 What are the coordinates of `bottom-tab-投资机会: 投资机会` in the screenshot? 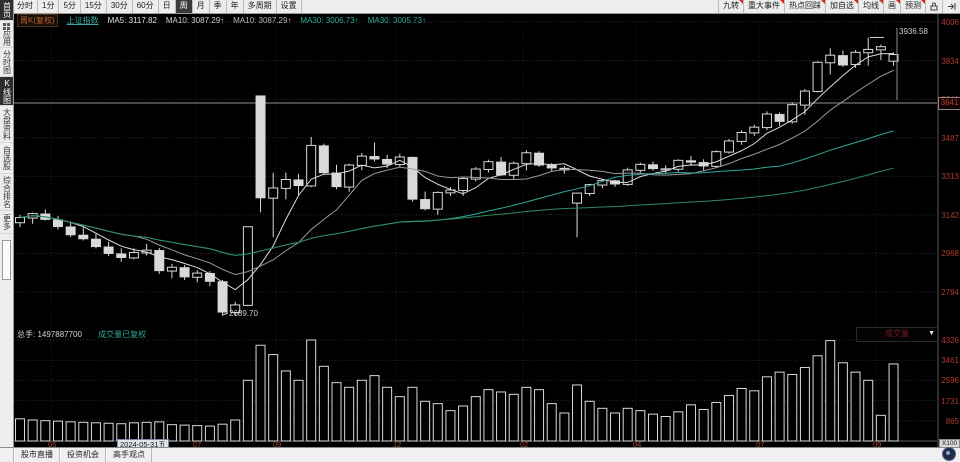 It's located at (83, 455).